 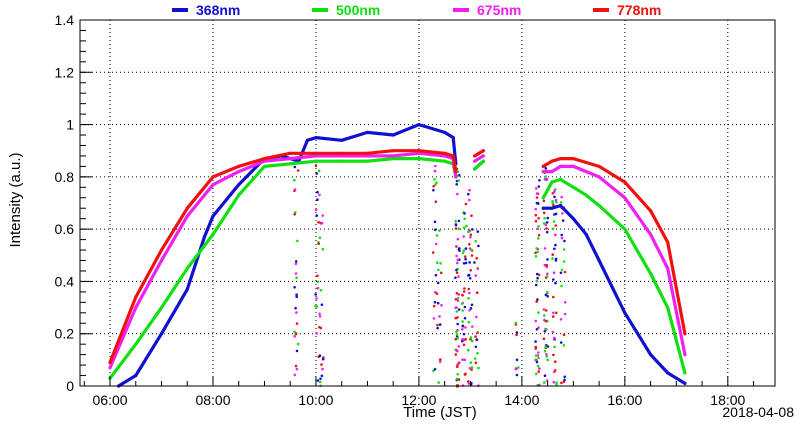 I want to click on y-tick-label: 1.4, so click(x=65, y=20).